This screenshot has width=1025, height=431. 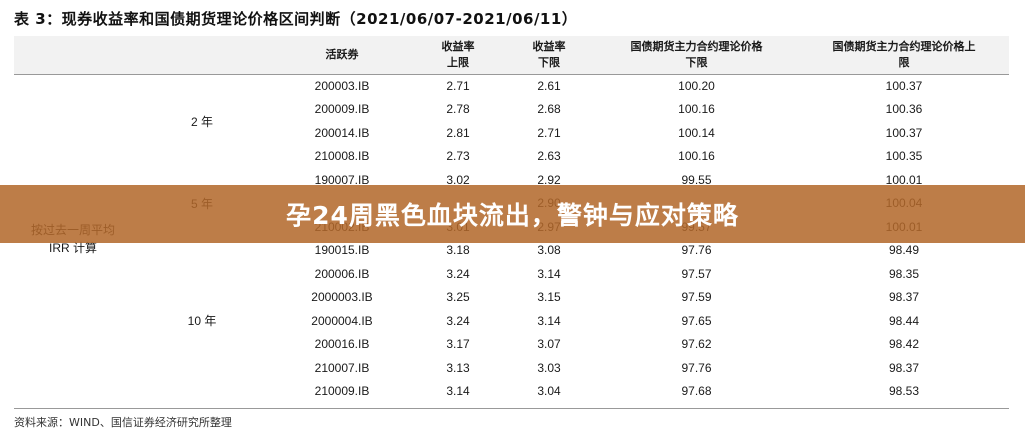 What do you see at coordinates (342, 297) in the screenshot?
I see `table-cell: 2000003.IB` at bounding box center [342, 297].